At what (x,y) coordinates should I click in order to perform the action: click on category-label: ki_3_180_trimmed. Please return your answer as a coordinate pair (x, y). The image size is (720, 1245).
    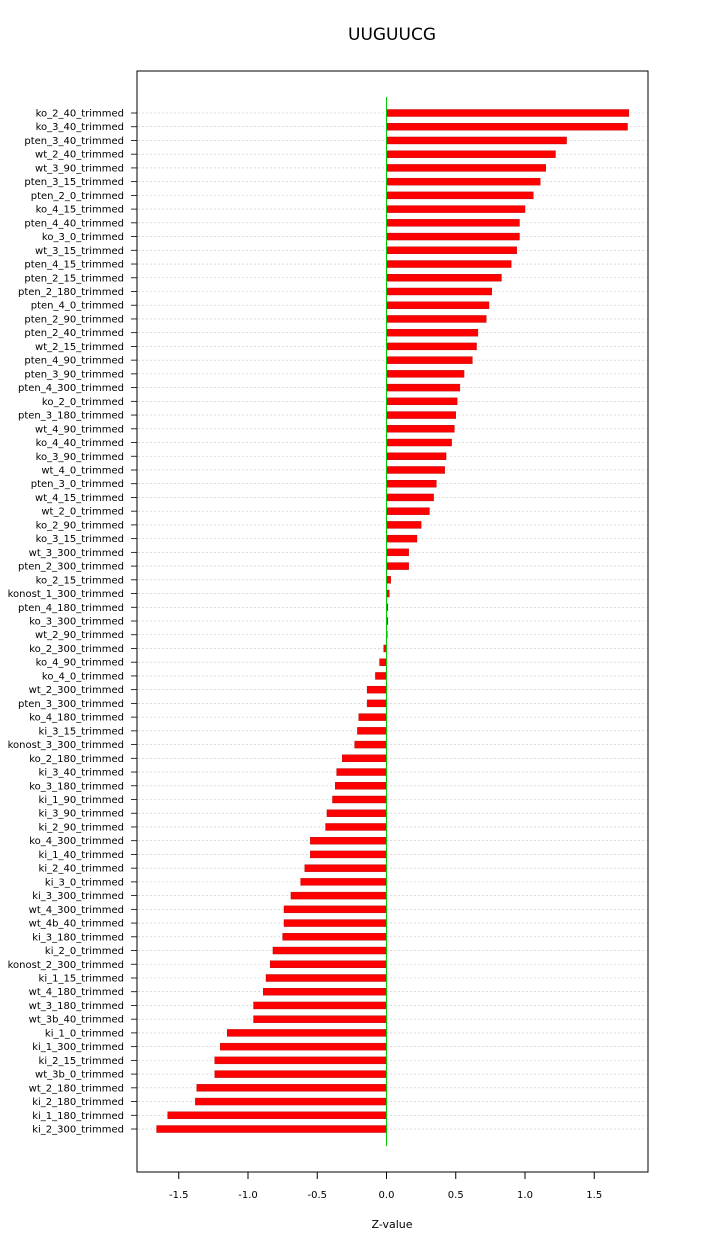
    Looking at the image, I should click on (78, 937).